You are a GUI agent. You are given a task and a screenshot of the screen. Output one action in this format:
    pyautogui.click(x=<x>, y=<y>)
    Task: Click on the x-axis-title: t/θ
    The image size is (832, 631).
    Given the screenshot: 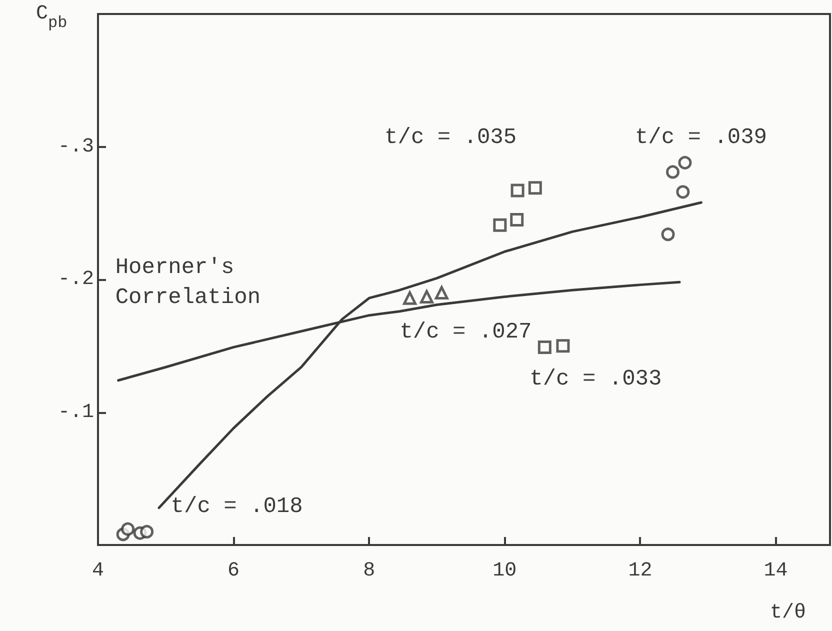 What is the action you would take?
    pyautogui.click(x=788, y=613)
    